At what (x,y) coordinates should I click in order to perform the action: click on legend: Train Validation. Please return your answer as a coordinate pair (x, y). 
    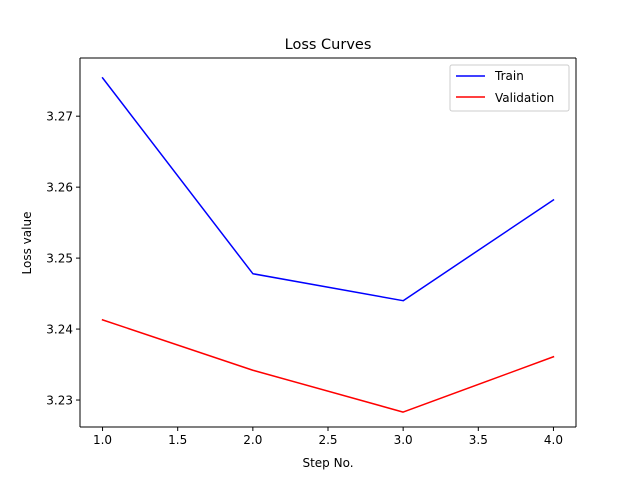
    Looking at the image, I should click on (509, 88).